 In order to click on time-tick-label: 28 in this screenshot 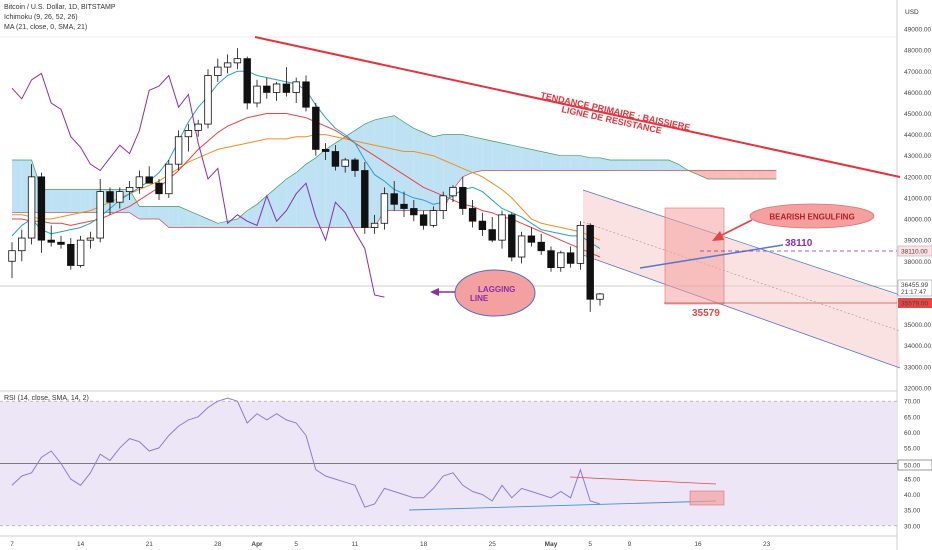, I will do `click(218, 544)`.